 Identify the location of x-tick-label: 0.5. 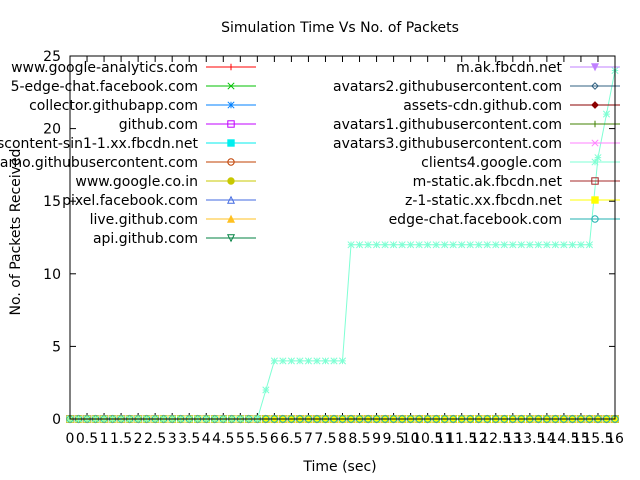
(87, 439).